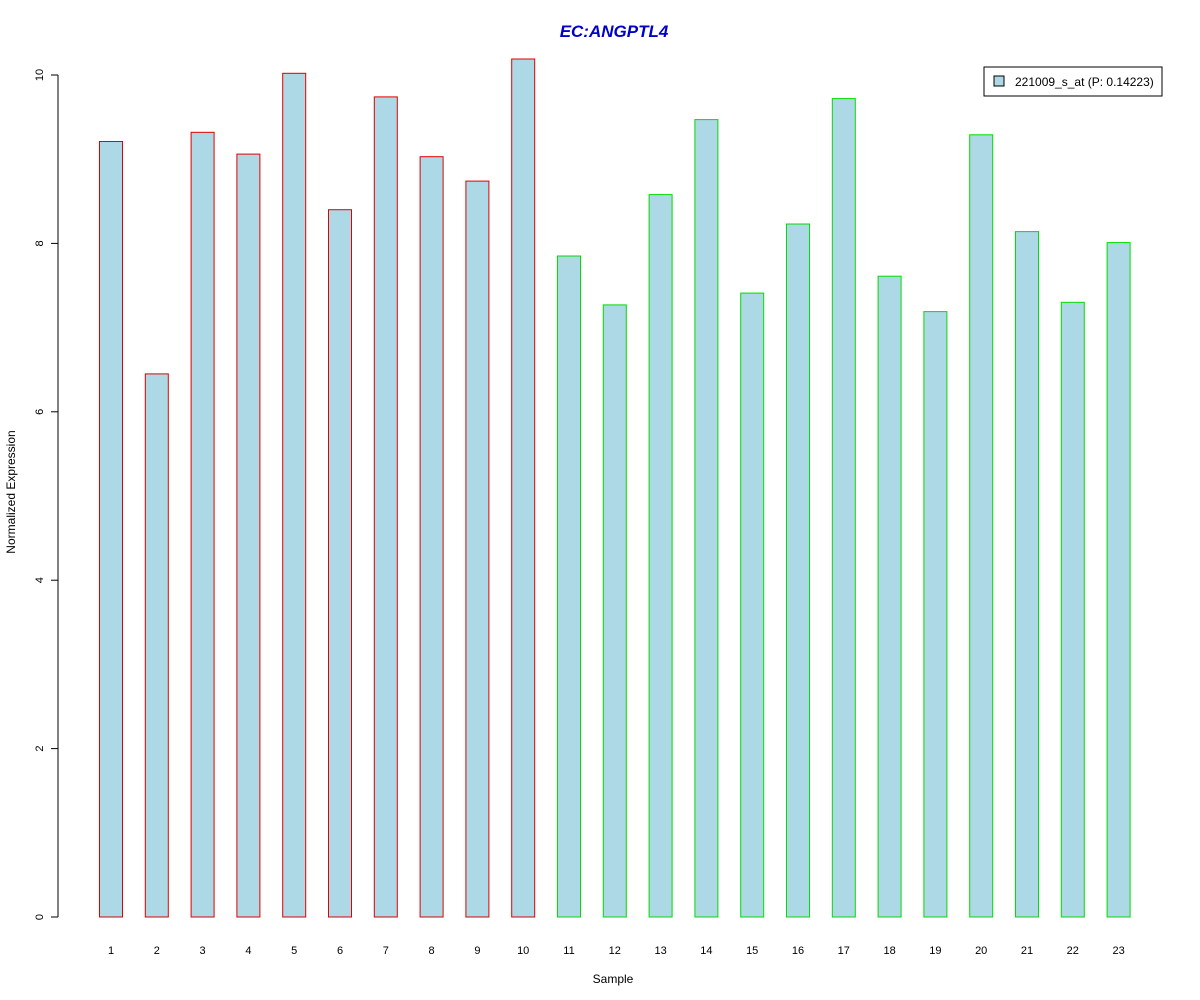 The width and height of the screenshot is (1200, 1000). I want to click on x-tick-labels: 1 2 3 4 5 6 7 8 9 10 11 12 13 14 15 16 17 18 19 20 21 22 23, so click(616, 951).